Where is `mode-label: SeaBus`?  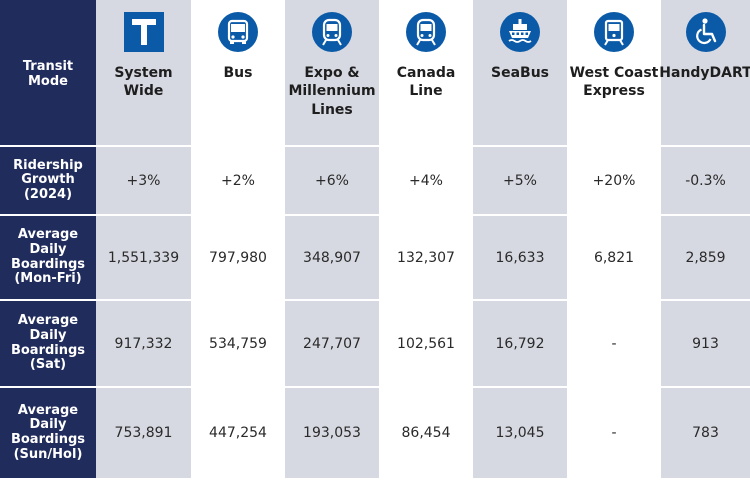
mode-label: SeaBus is located at coordinates (520, 73).